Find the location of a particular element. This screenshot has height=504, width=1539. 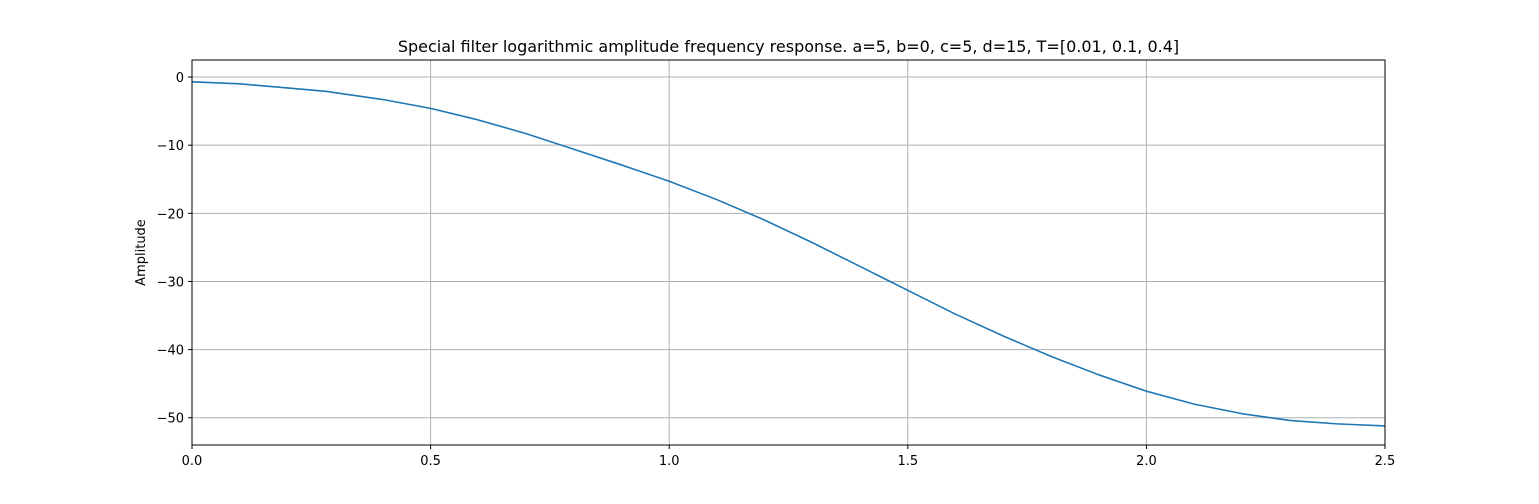

y-tick-label: −30 is located at coordinates (170, 282).